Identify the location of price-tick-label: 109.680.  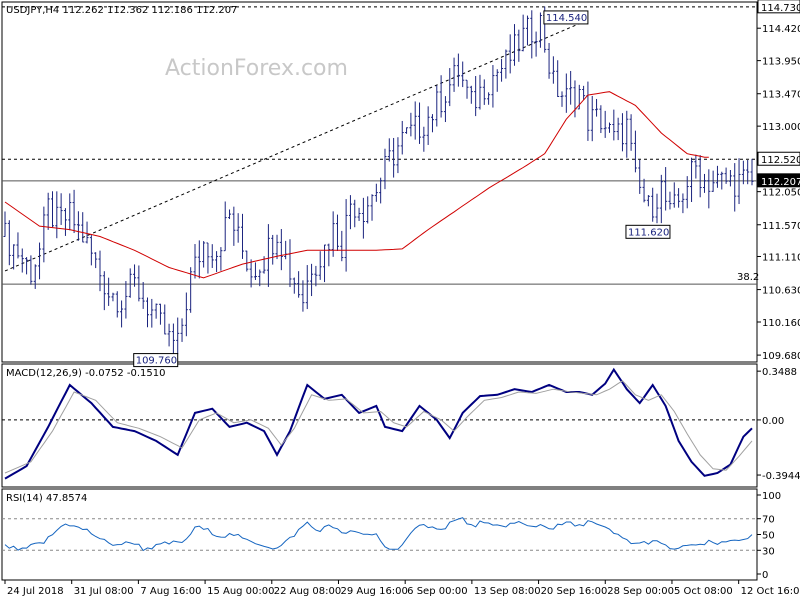
(781, 356).